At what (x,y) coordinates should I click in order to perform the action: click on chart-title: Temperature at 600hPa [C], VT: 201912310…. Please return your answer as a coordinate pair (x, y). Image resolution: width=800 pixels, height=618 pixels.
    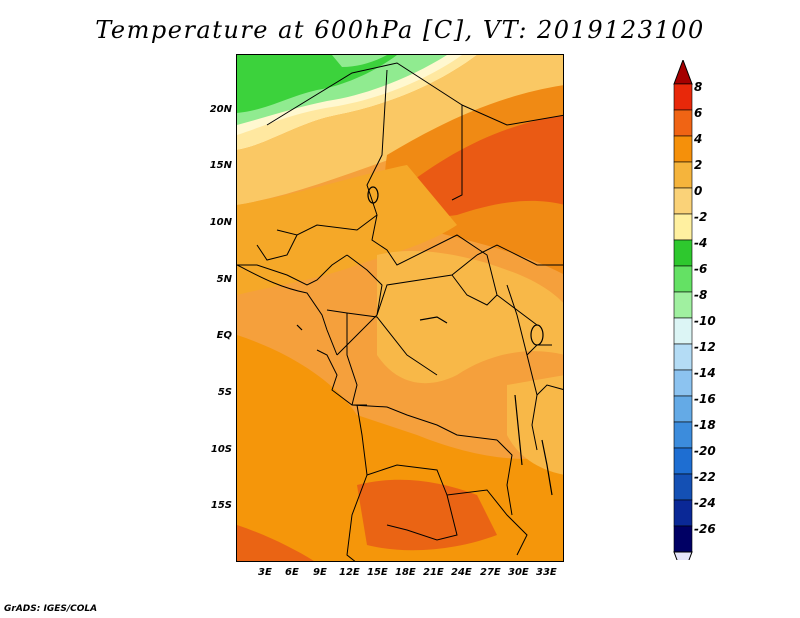
    Looking at the image, I should click on (400, 30).